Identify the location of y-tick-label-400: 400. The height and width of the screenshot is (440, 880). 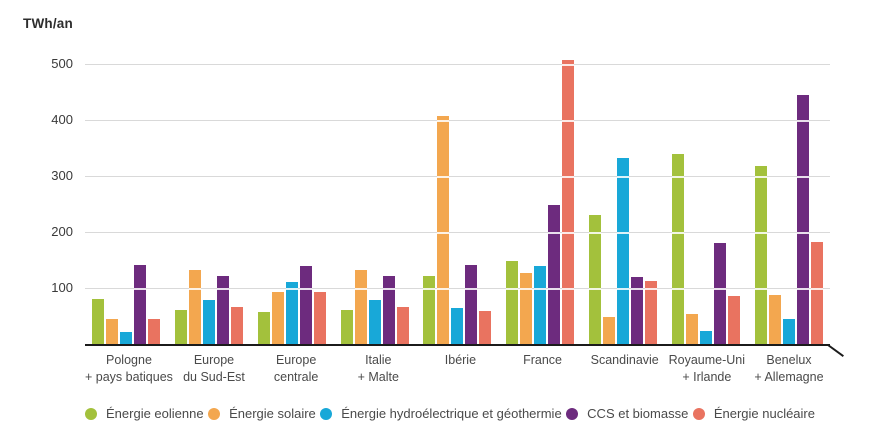
(62, 119).